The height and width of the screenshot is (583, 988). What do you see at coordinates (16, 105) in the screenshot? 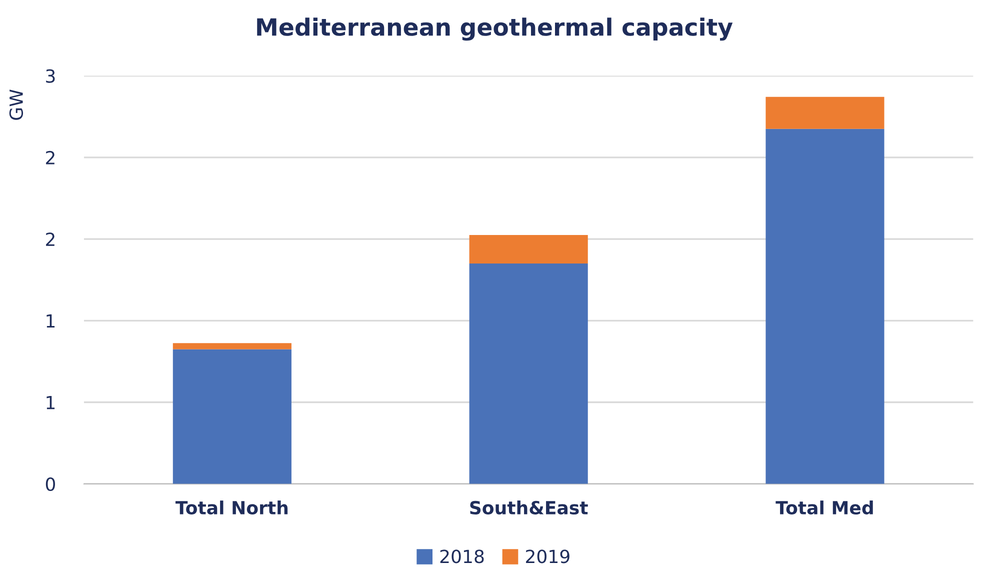
I see `y-axis-title: GW` at bounding box center [16, 105].